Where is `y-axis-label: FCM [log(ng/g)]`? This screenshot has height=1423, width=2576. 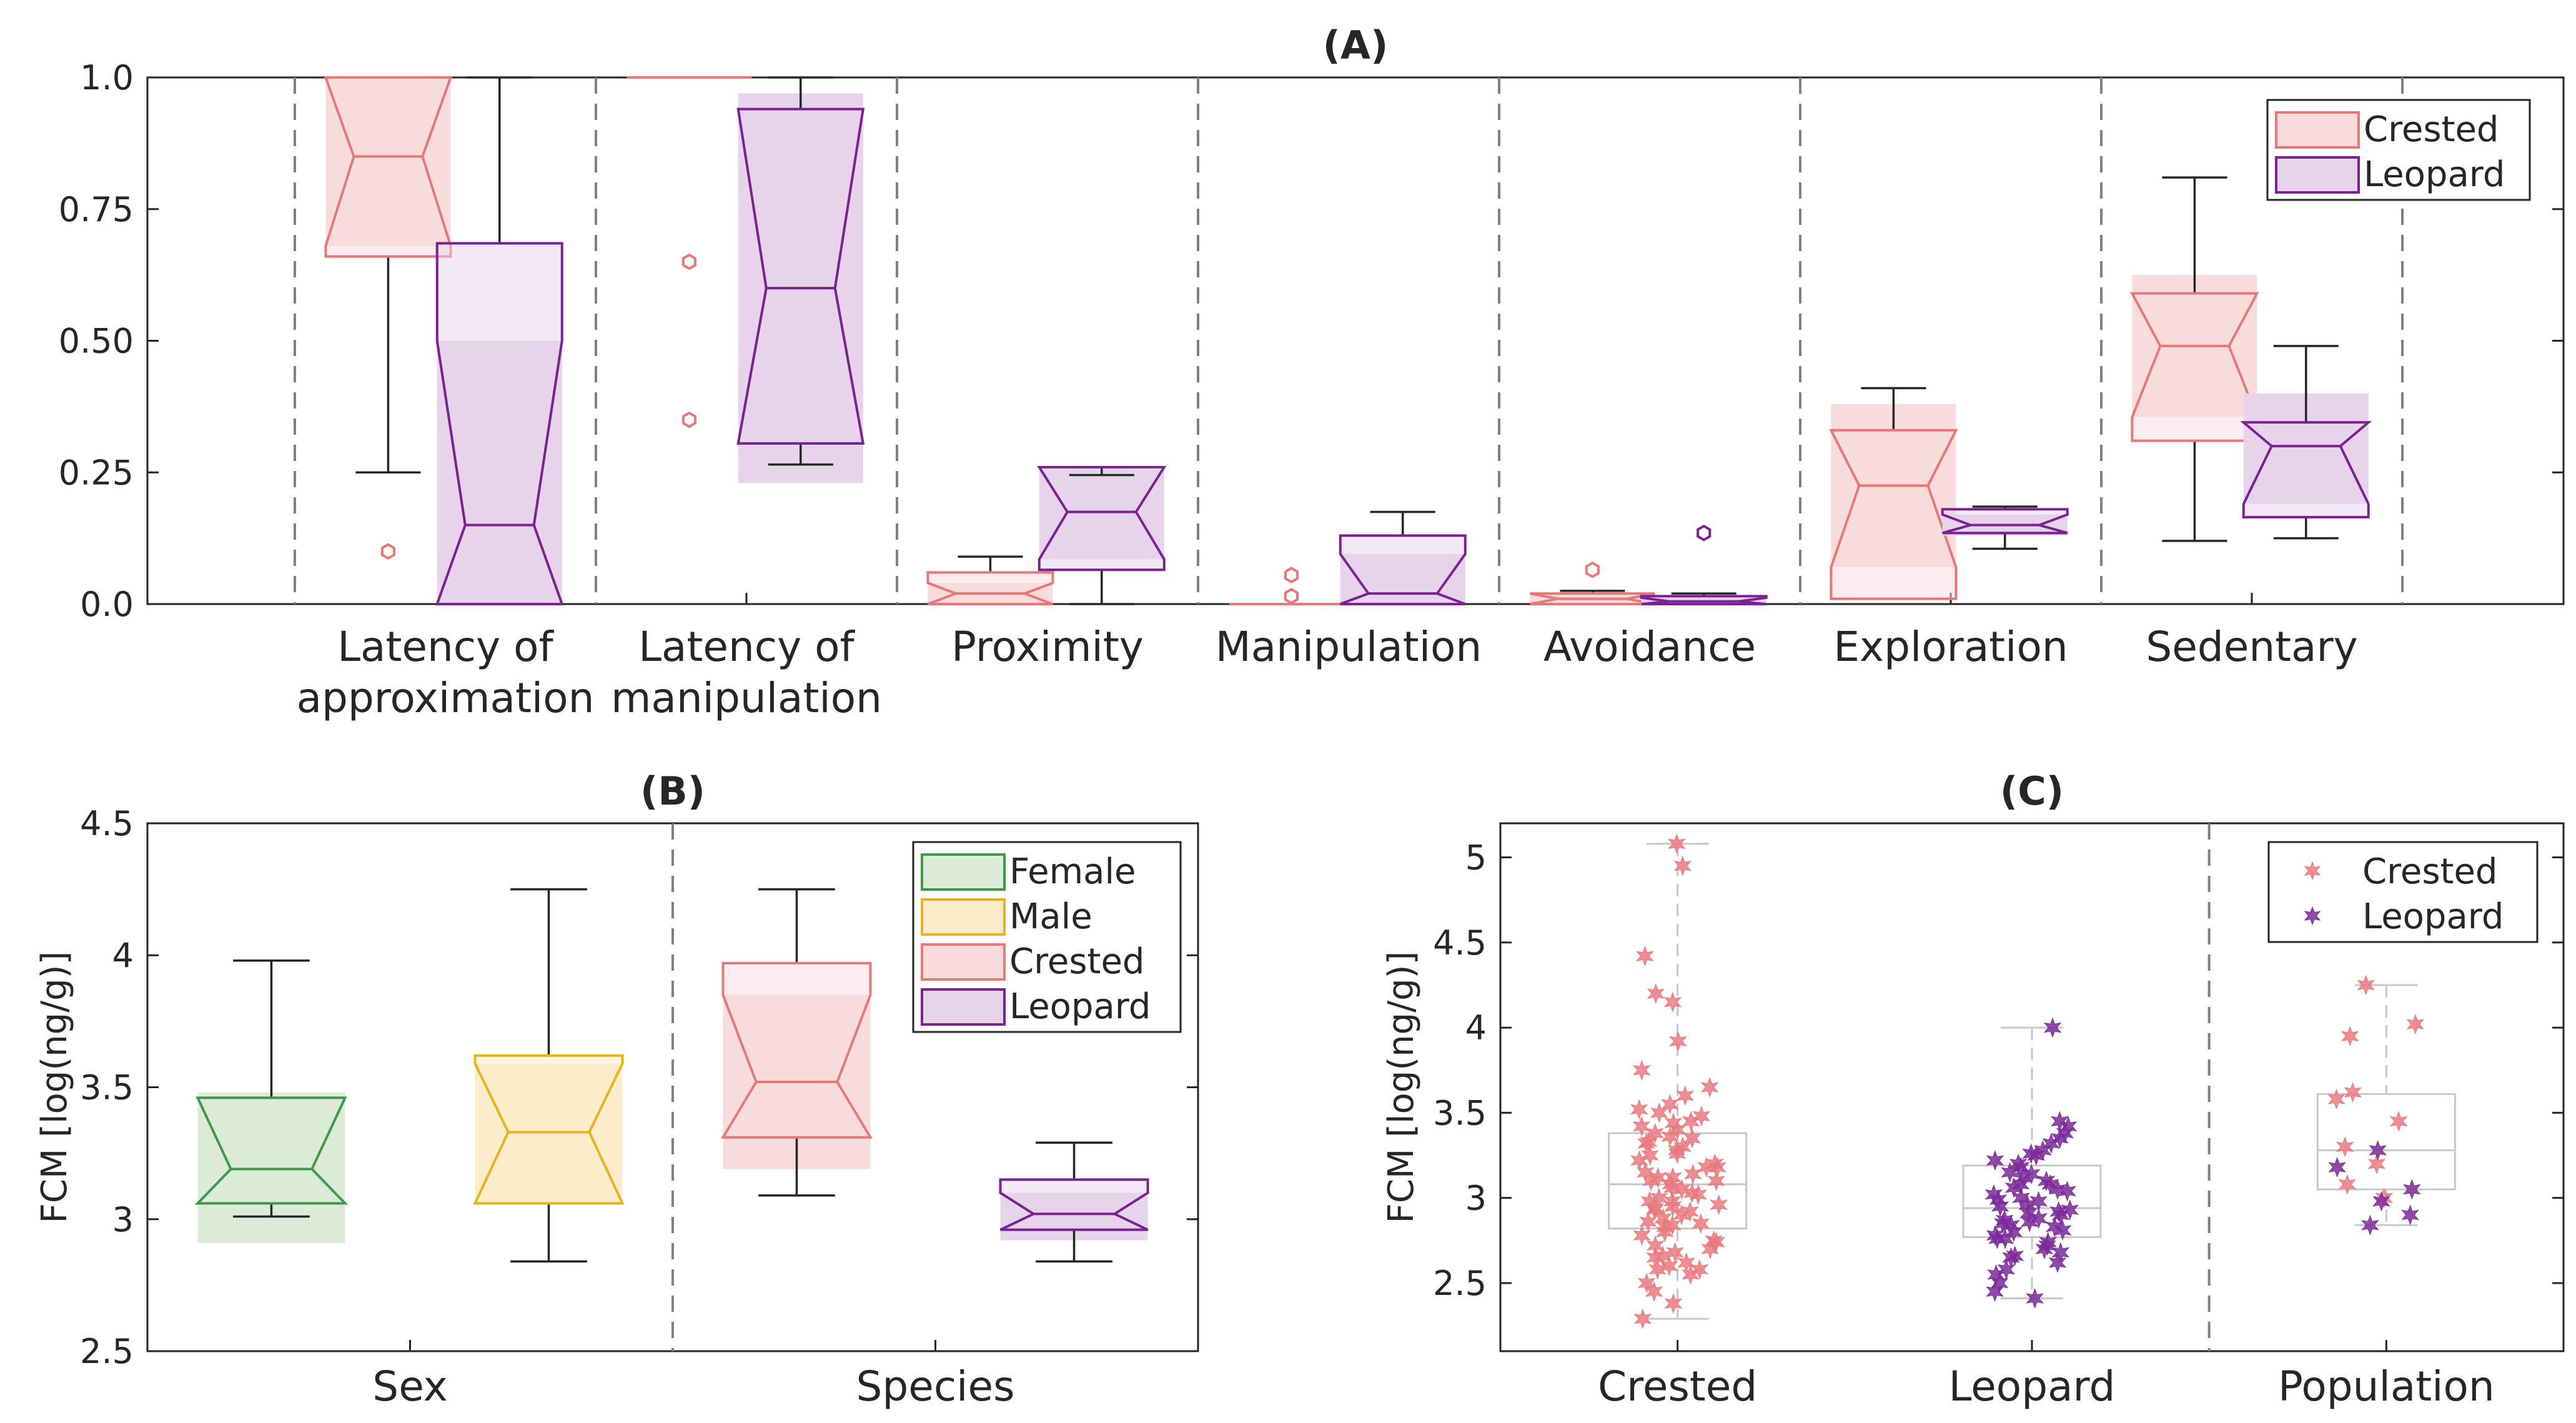 y-axis-label: FCM [log(ng/g)] is located at coordinates (1401, 1087).